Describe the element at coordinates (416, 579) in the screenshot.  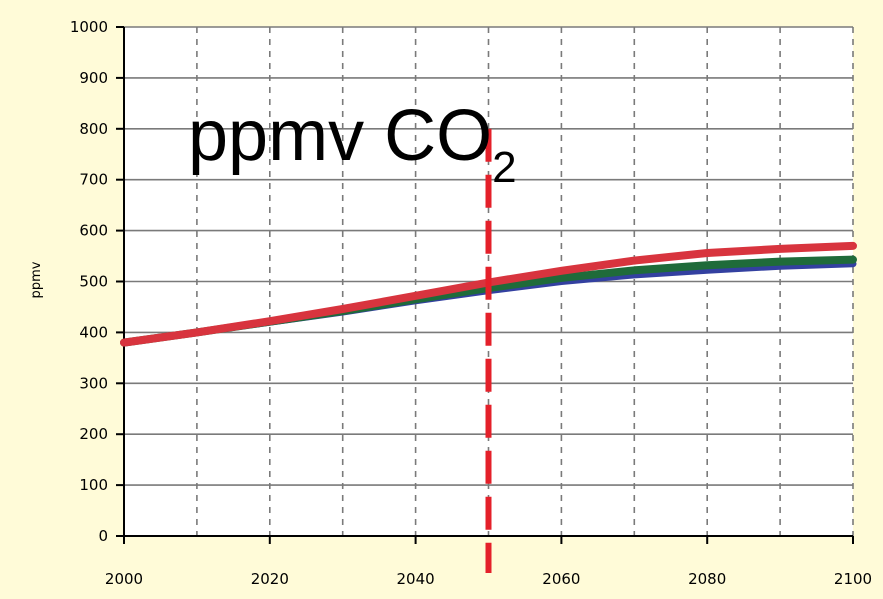
I see `x-tick-label: 2040` at that location.